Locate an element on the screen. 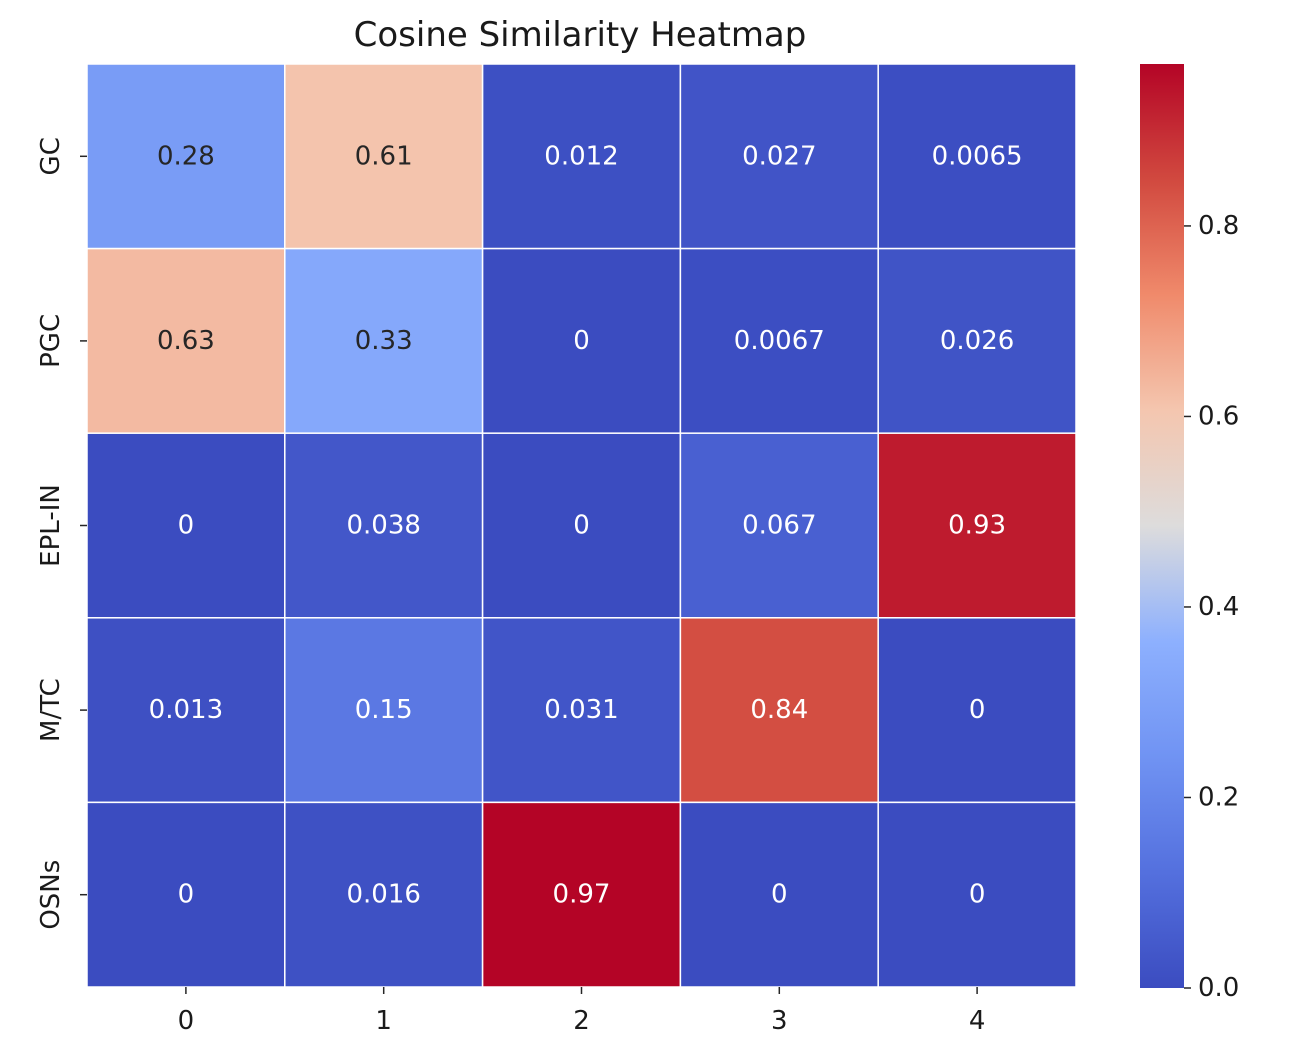 Image resolution: width=1298 pixels, height=1050 pixels. x-tick-label: 1 is located at coordinates (383, 1021).